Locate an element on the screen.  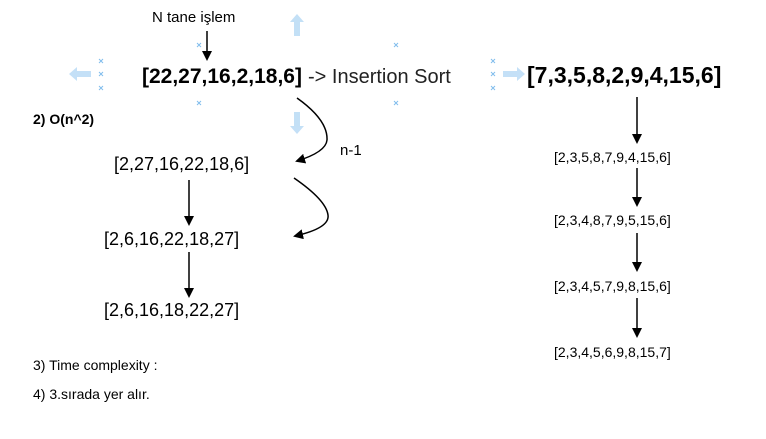
arrow-up-icon is located at coordinates (297, 25).